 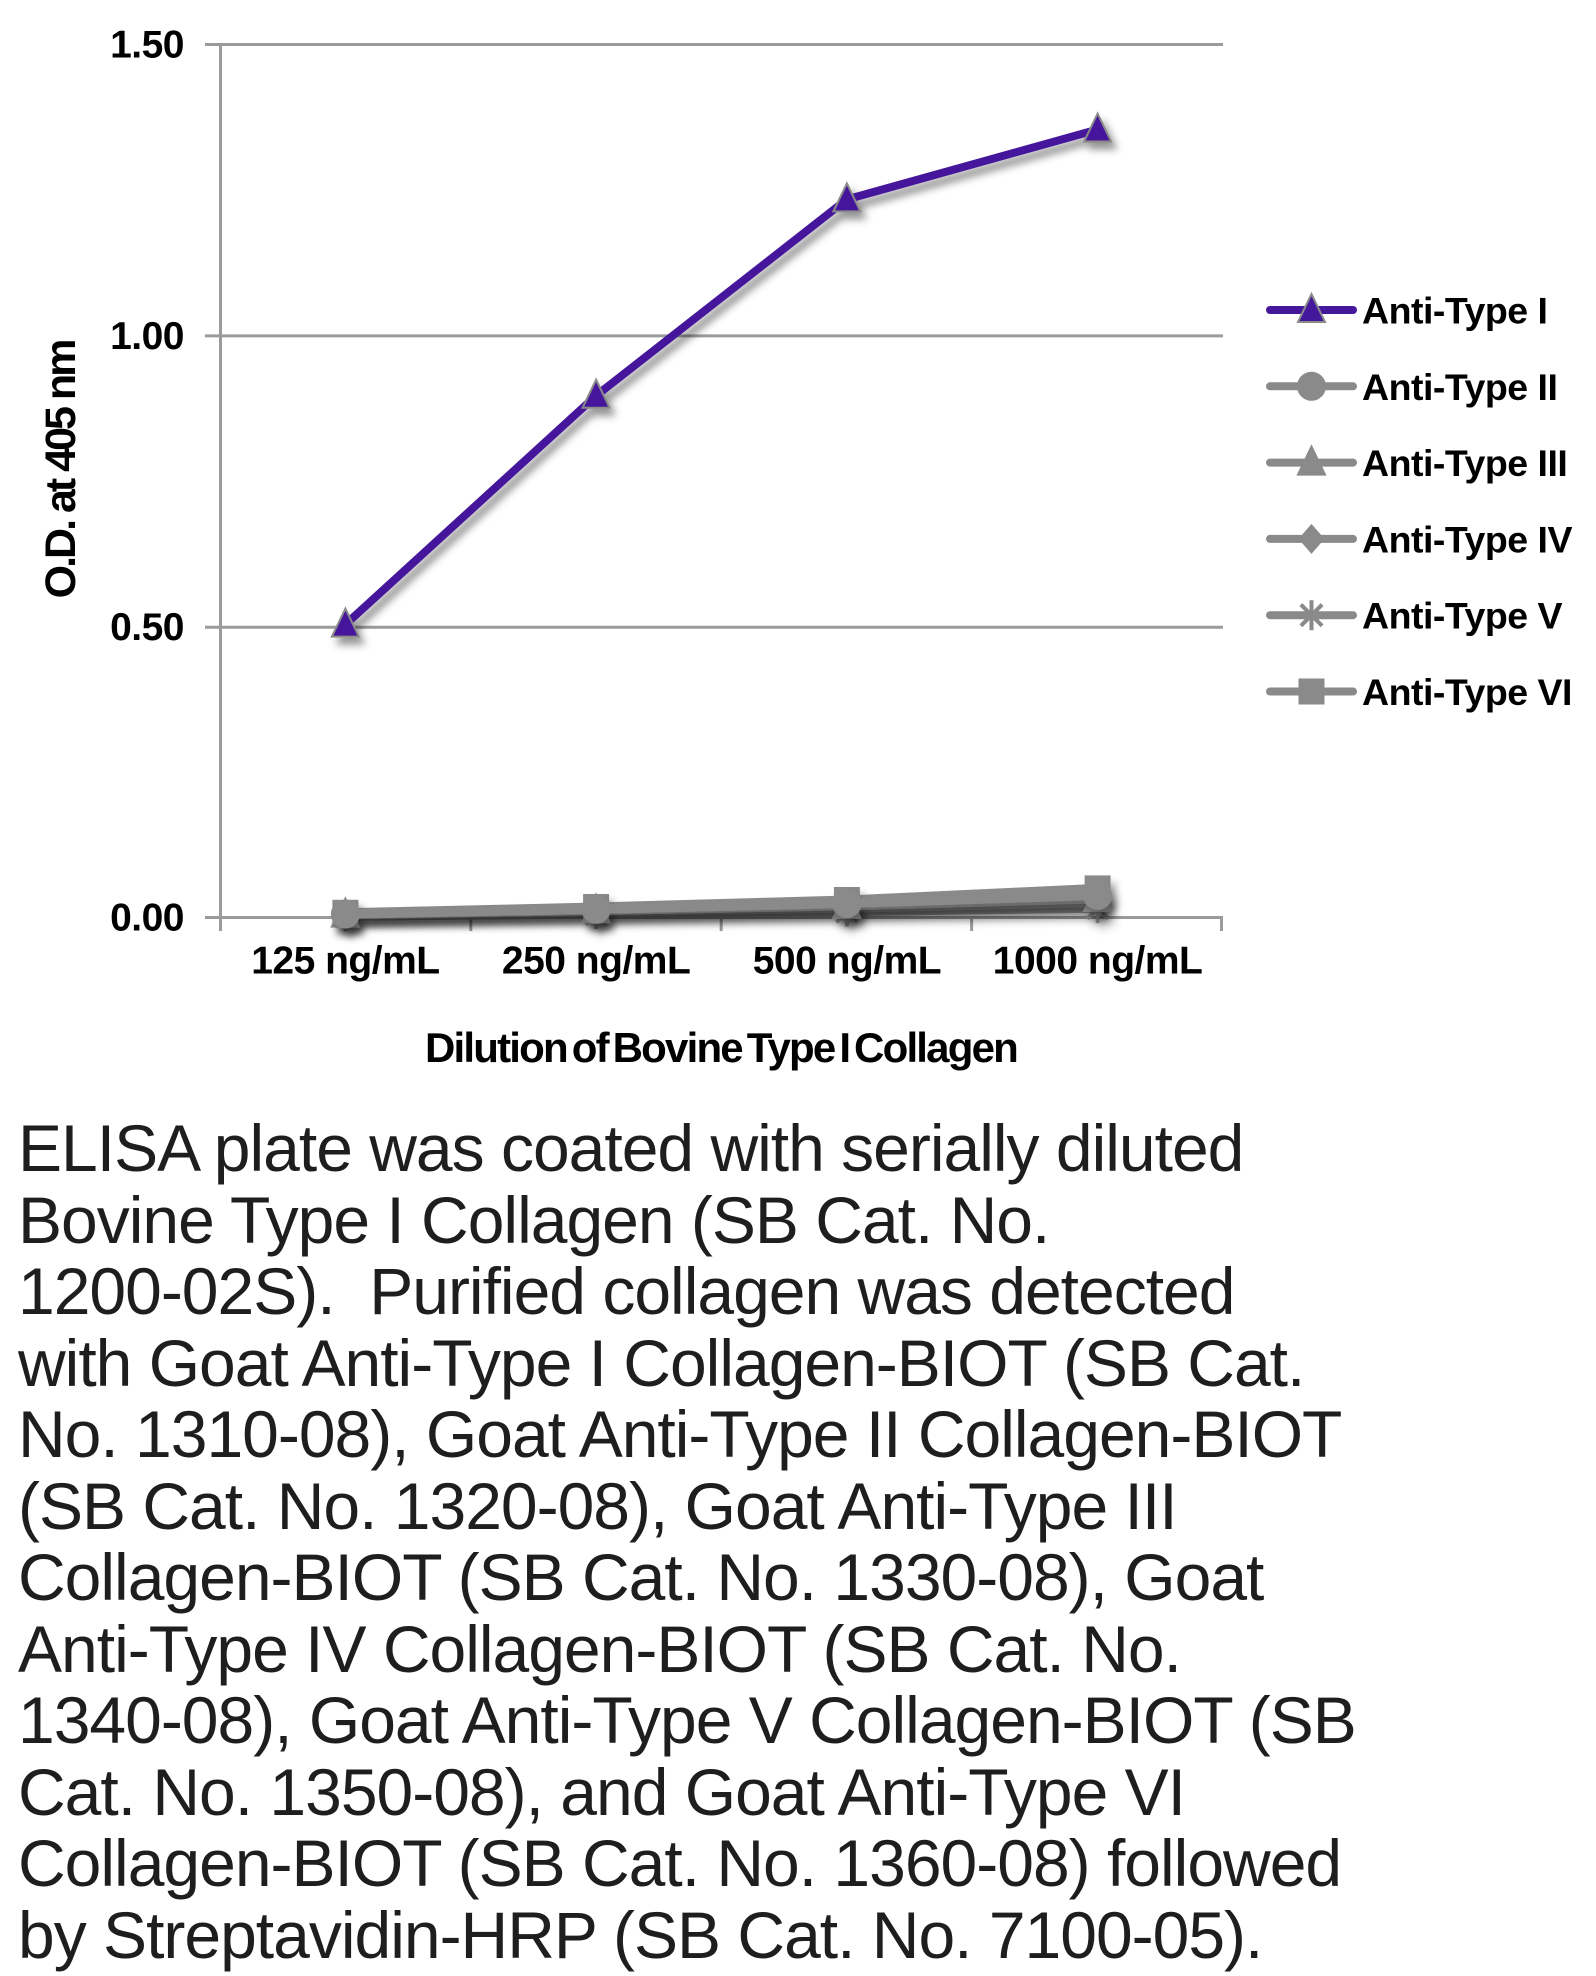 I want to click on svg-text: 1.00, so click(x=147, y=336).